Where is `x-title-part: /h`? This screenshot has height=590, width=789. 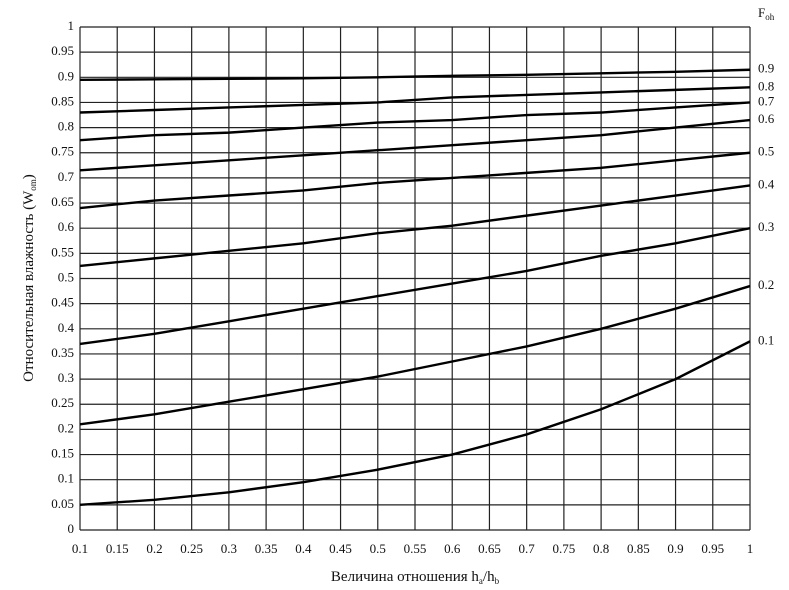
x-title-part: /h is located at coordinates (489, 577).